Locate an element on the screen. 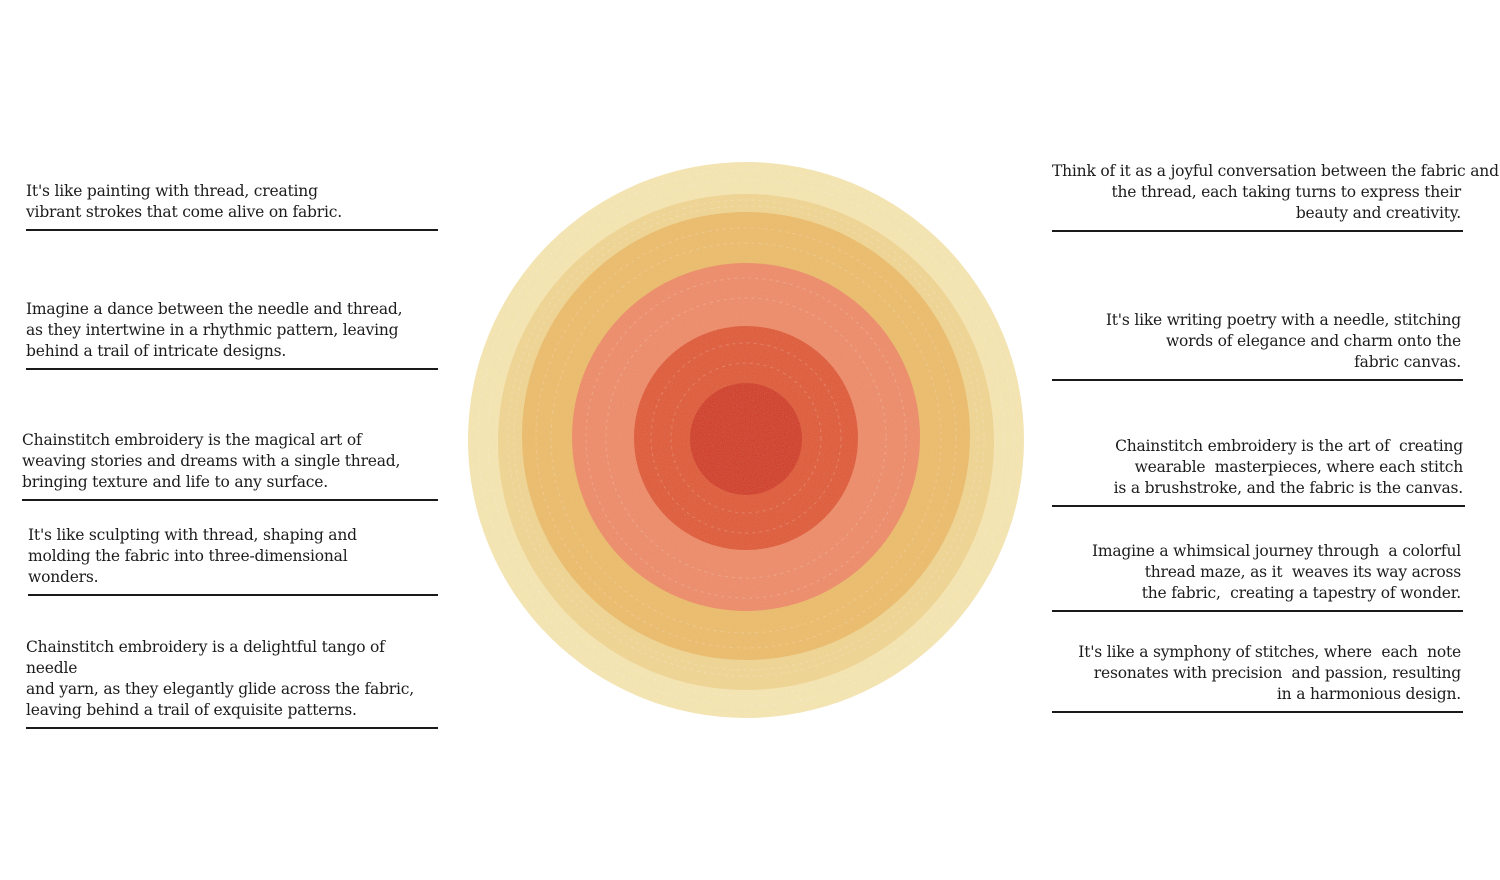 The width and height of the screenshot is (1500, 880). red-center is located at coordinates (746, 439).